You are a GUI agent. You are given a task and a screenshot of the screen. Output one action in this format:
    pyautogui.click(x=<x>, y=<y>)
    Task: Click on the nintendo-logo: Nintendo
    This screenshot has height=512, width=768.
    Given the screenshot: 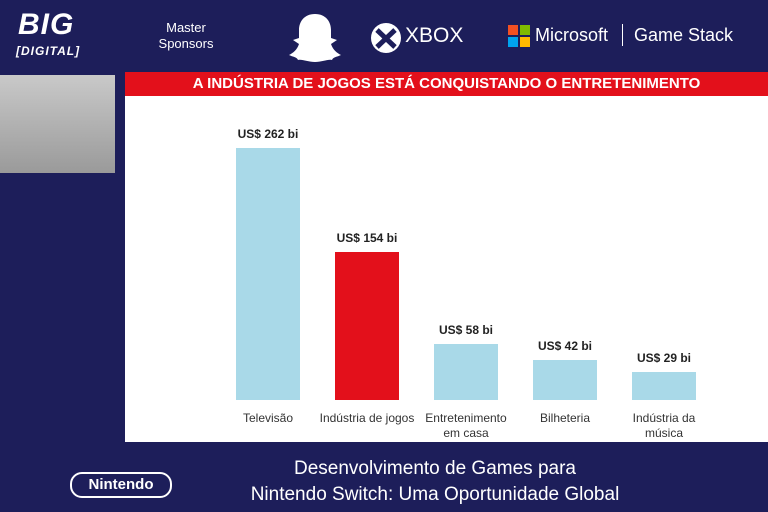 What is the action you would take?
    pyautogui.click(x=121, y=485)
    